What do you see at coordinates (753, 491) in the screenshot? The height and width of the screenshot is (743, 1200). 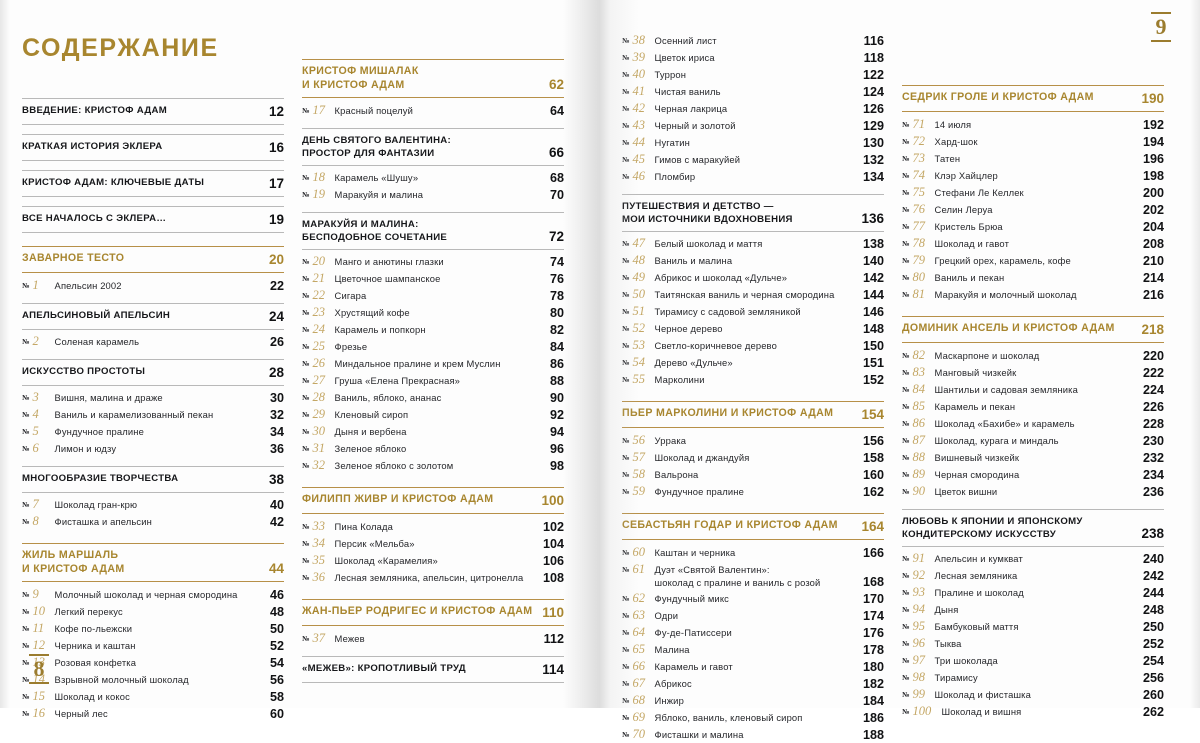 I see `toc-entry: № 59 Фундучное пралине 162` at bounding box center [753, 491].